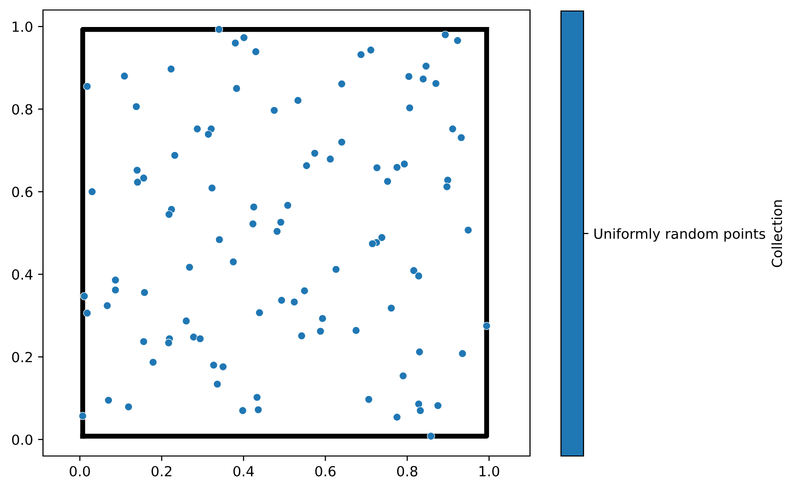 The height and width of the screenshot is (490, 794). What do you see at coordinates (22, 192) in the screenshot?
I see `y-tick-label: 0.6` at bounding box center [22, 192].